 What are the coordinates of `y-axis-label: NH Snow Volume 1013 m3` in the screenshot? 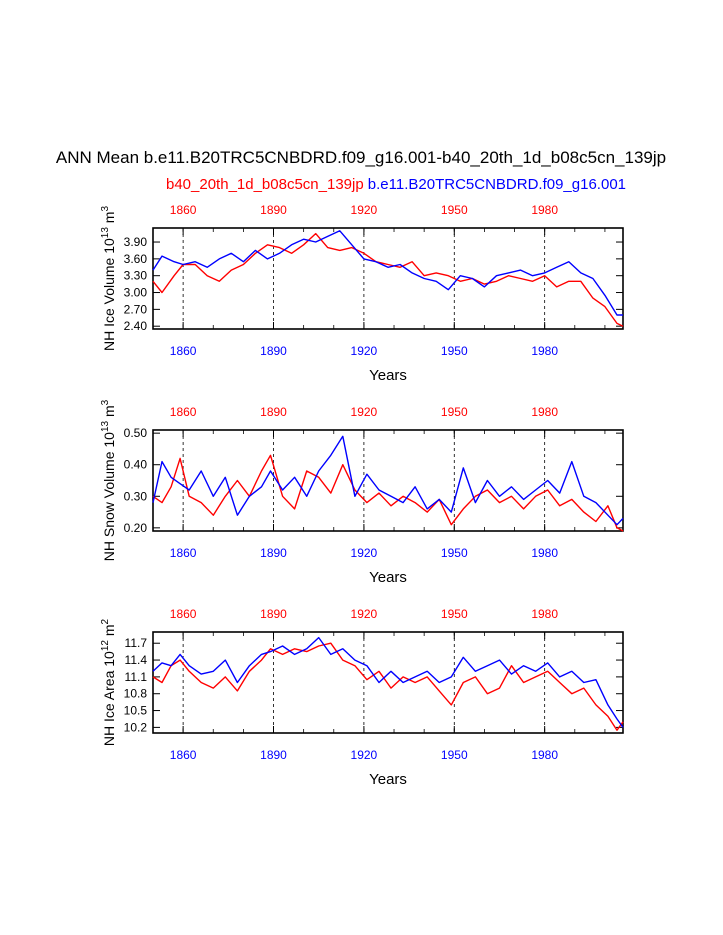 It's located at (108, 480).